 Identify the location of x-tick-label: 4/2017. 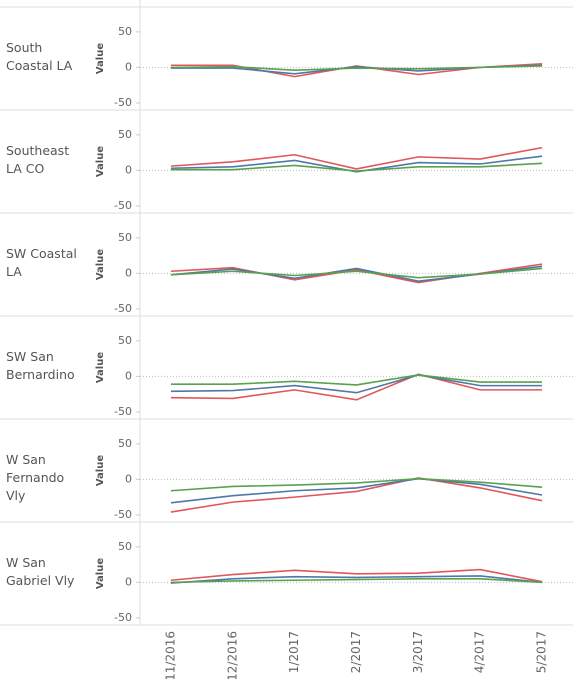
(480, 652).